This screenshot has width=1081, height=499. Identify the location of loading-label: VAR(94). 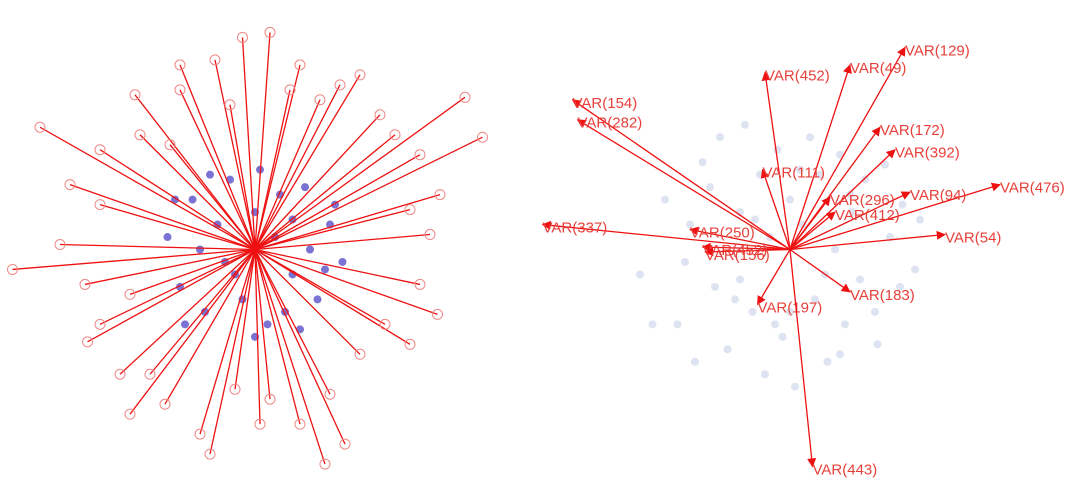
(938, 195).